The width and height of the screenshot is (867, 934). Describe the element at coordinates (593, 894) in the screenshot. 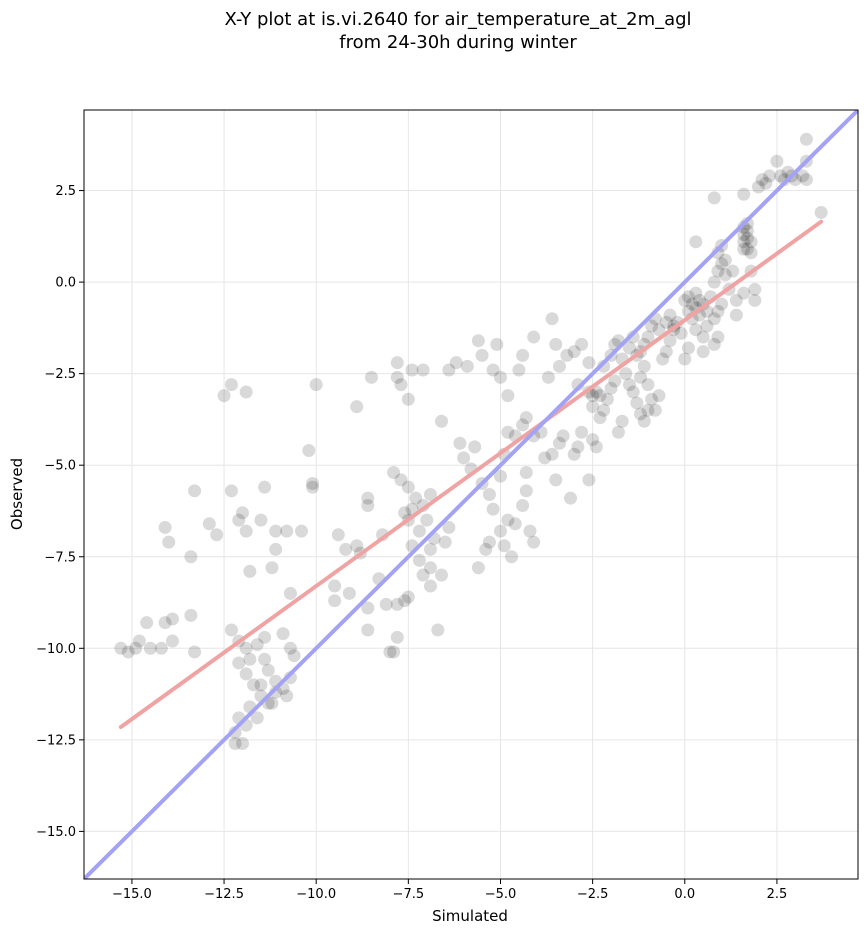

I see `x-tick-label: −2.5` at that location.